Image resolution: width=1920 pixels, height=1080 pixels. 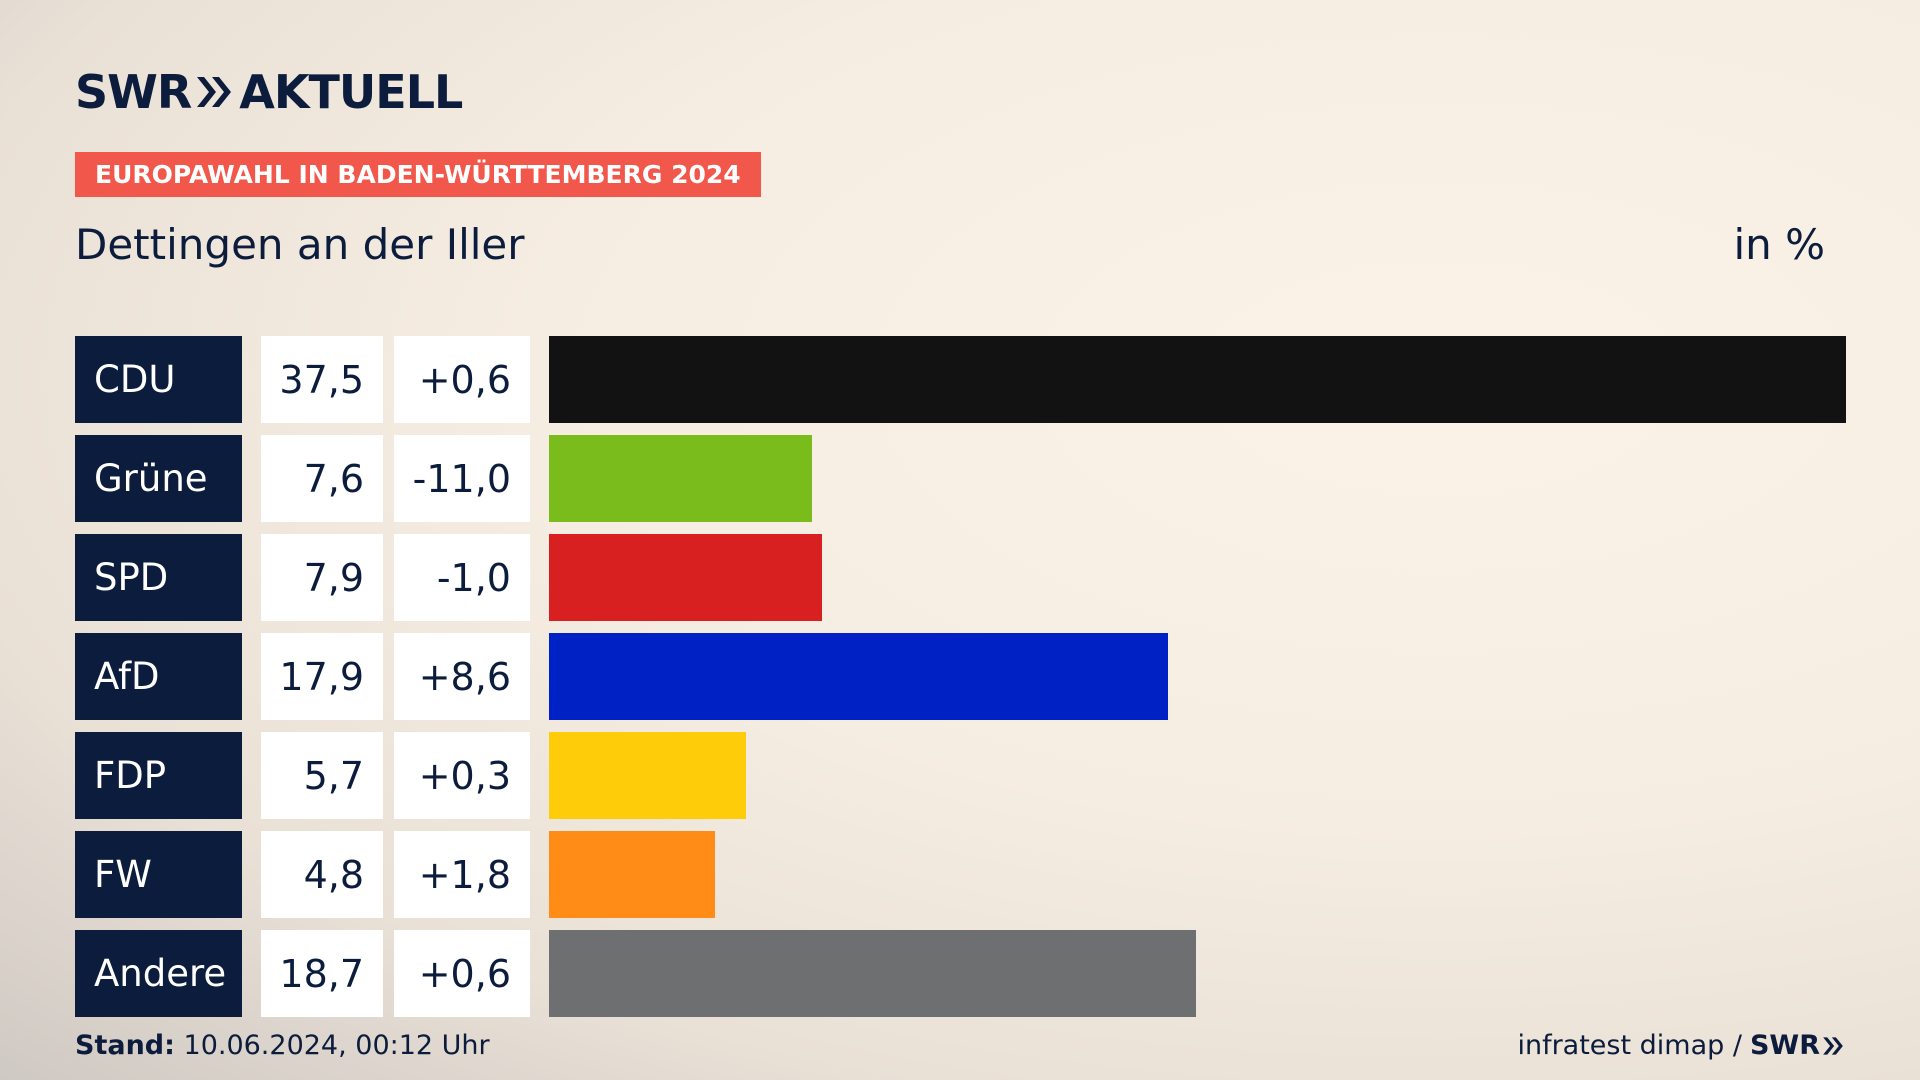 What do you see at coordinates (462, 676) in the screenshot?
I see `vote-change: +8,6` at bounding box center [462, 676].